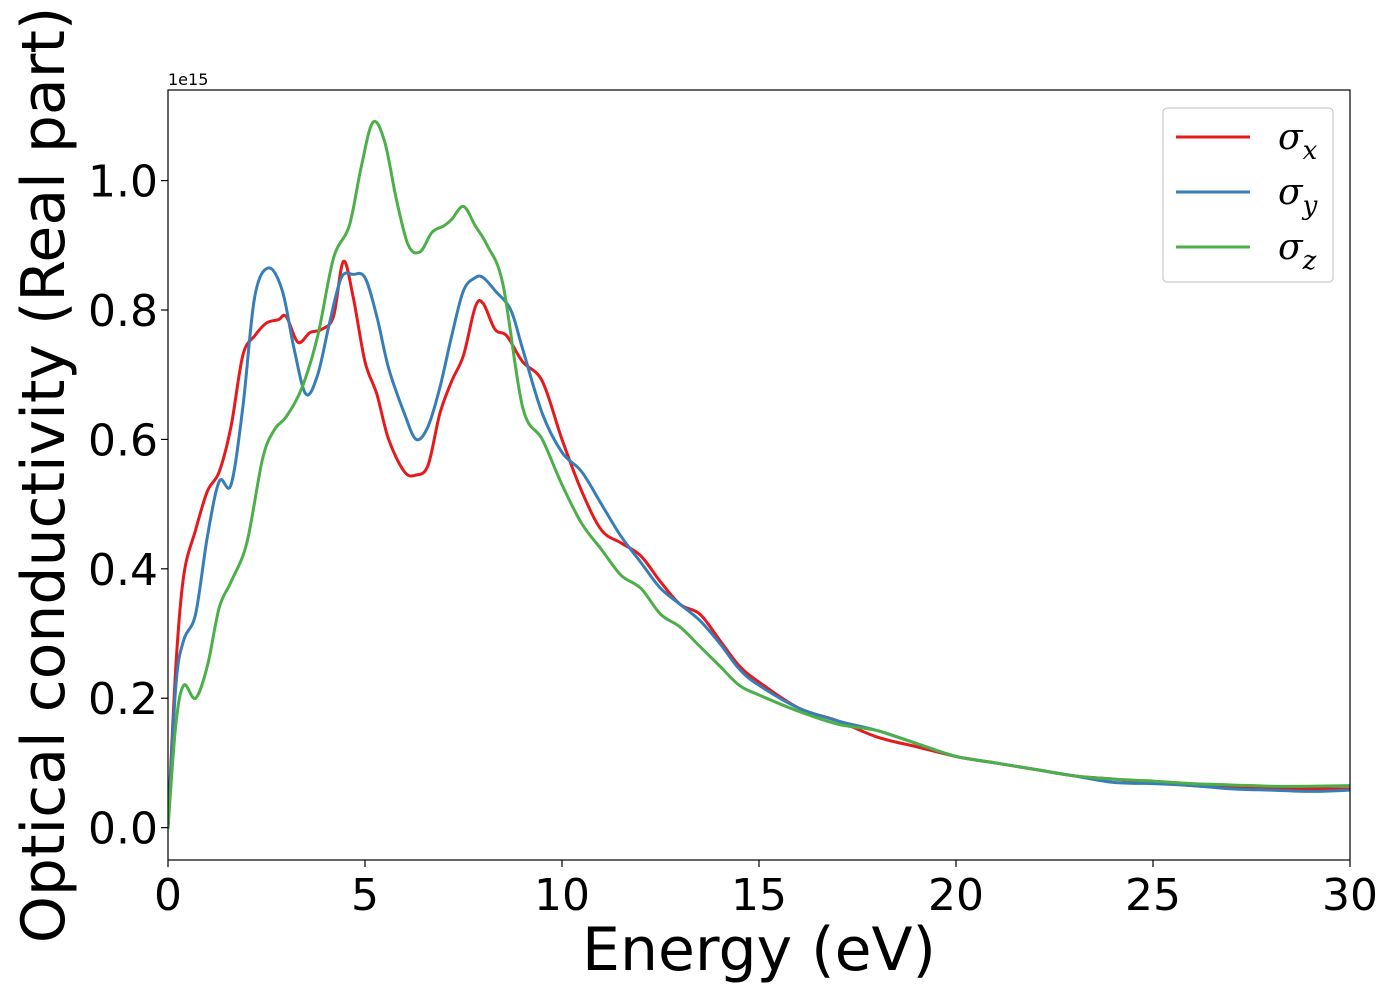 This screenshot has width=1400, height=1000. I want to click on legend-box, so click(1248, 195).